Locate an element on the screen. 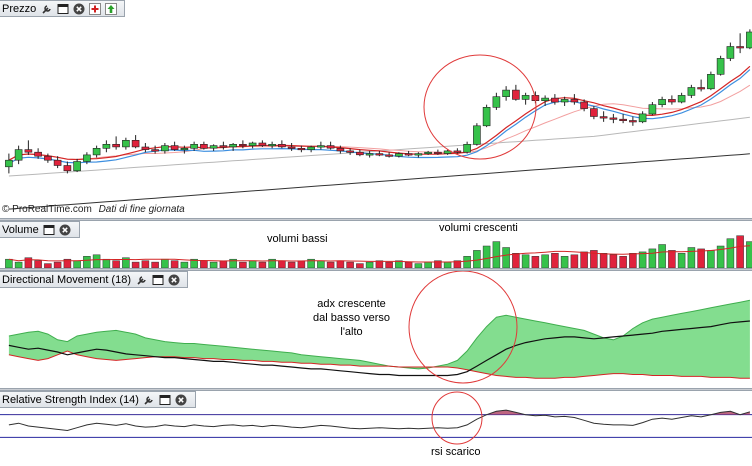 Image resolution: width=752 pixels, height=466 pixels. volume-chart is located at coordinates (378, 251).